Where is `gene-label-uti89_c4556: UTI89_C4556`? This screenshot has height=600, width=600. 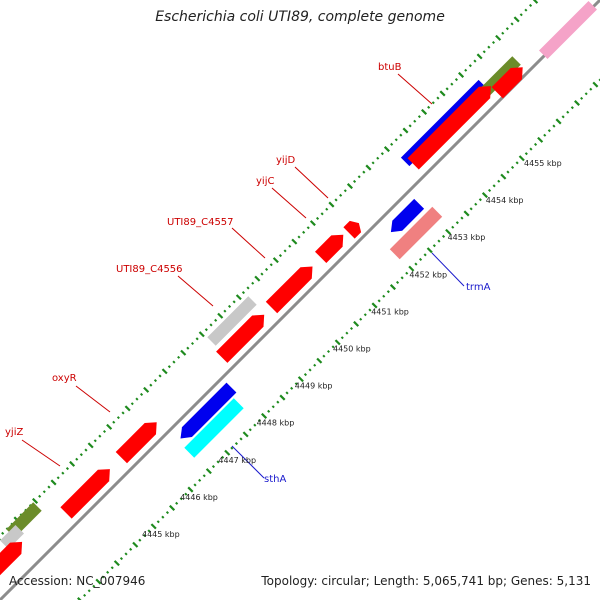 gene-label-uti89_c4556: UTI89_C4556 is located at coordinates (149, 269).